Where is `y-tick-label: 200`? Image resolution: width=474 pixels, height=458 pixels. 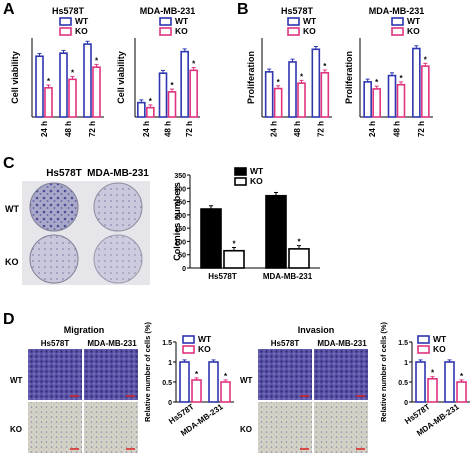 y-tick-label: 200 is located at coordinates (180, 216).